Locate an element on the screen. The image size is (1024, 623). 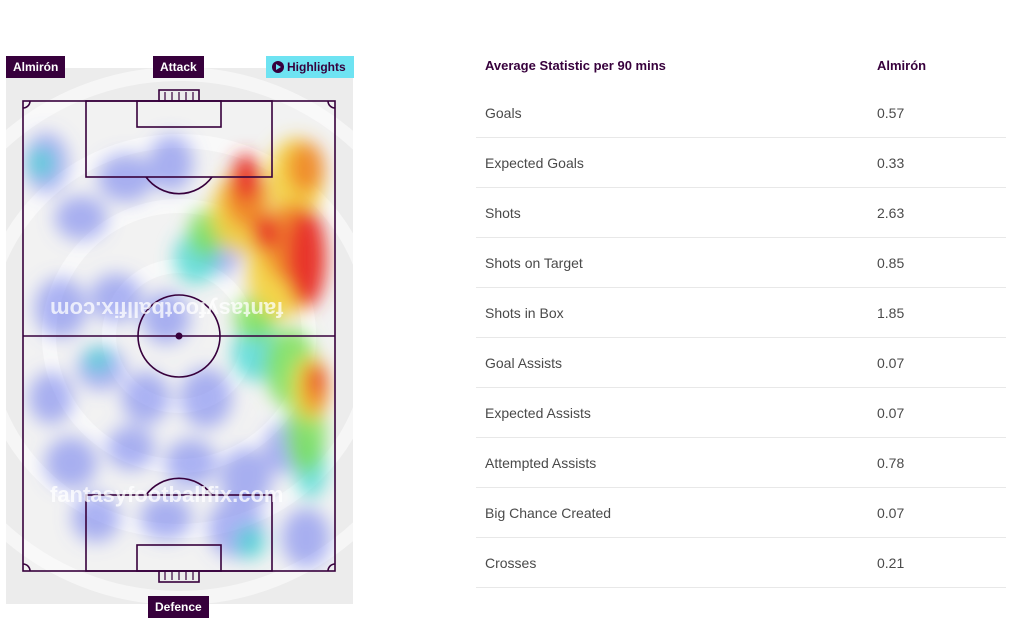
header-player: Almirón is located at coordinates (902, 65).